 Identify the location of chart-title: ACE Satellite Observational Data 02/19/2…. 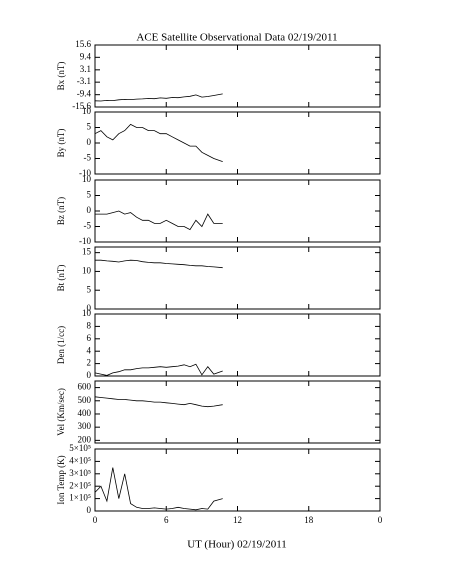
(236, 38).